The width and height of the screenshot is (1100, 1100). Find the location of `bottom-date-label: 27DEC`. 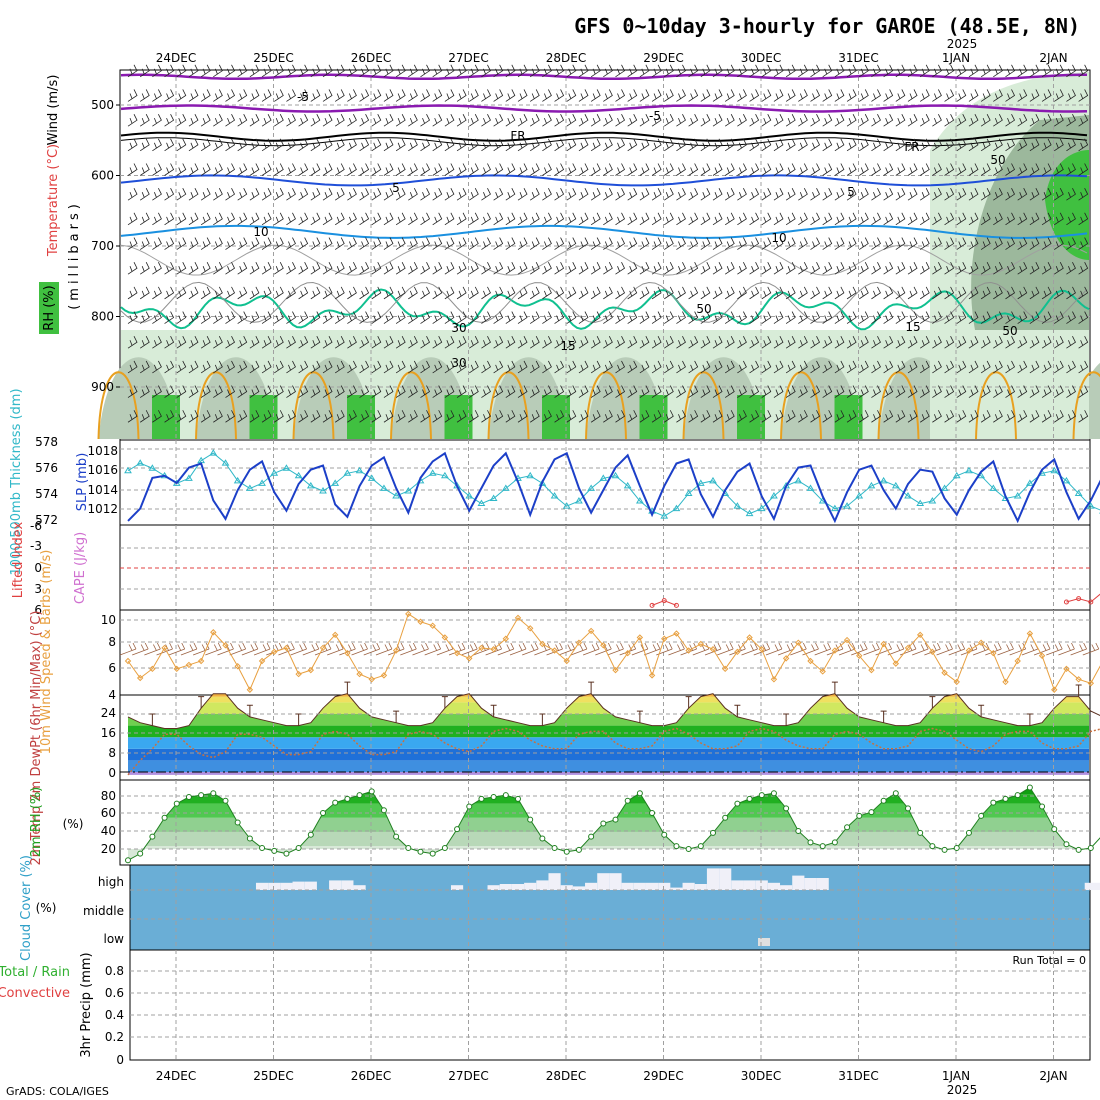

bottom-date-label: 27DEC is located at coordinates (468, 1076).